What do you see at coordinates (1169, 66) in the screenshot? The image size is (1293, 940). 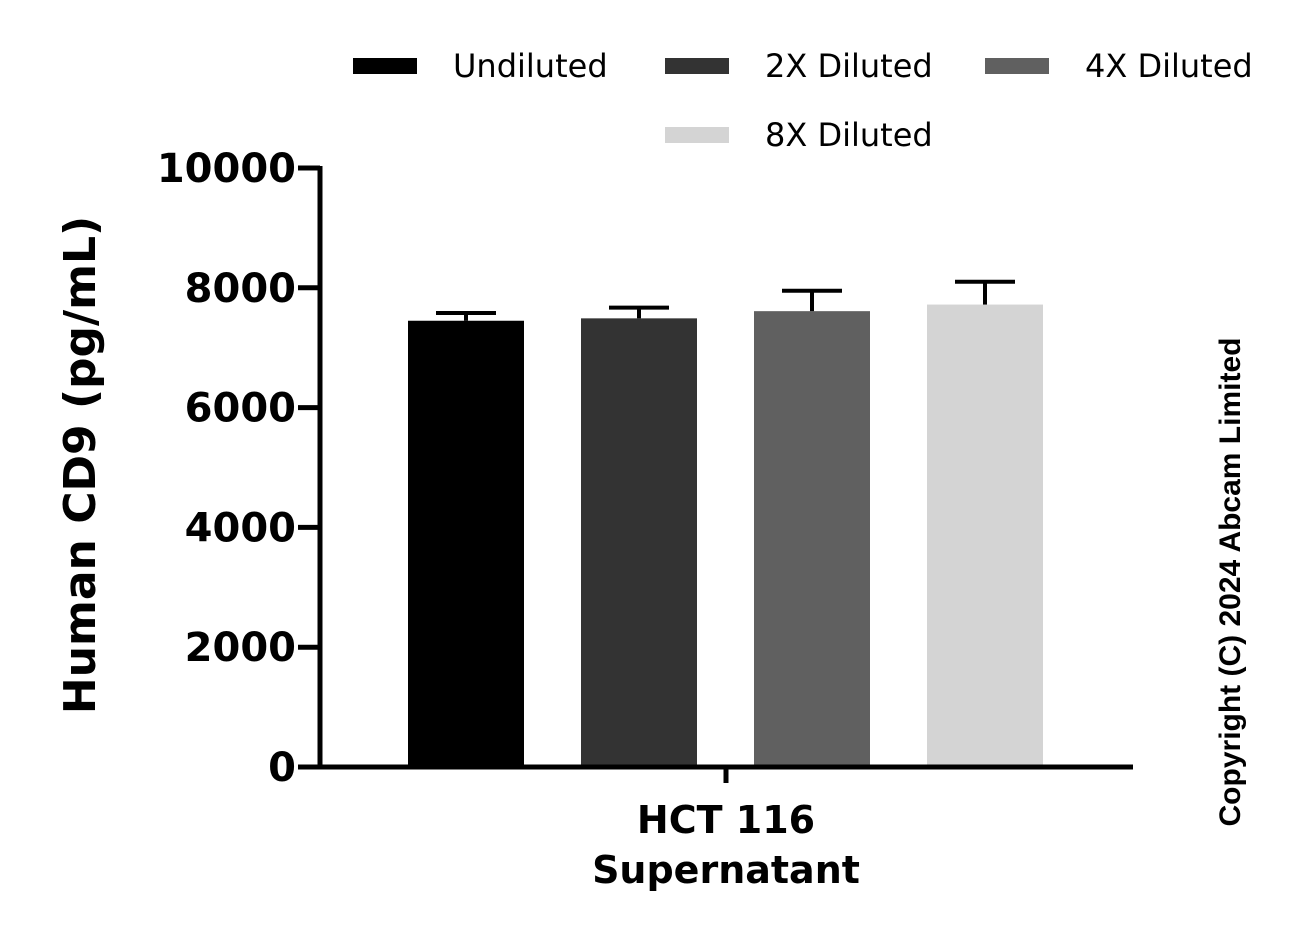 I see `legend-label: 4X Diluted` at bounding box center [1169, 66].